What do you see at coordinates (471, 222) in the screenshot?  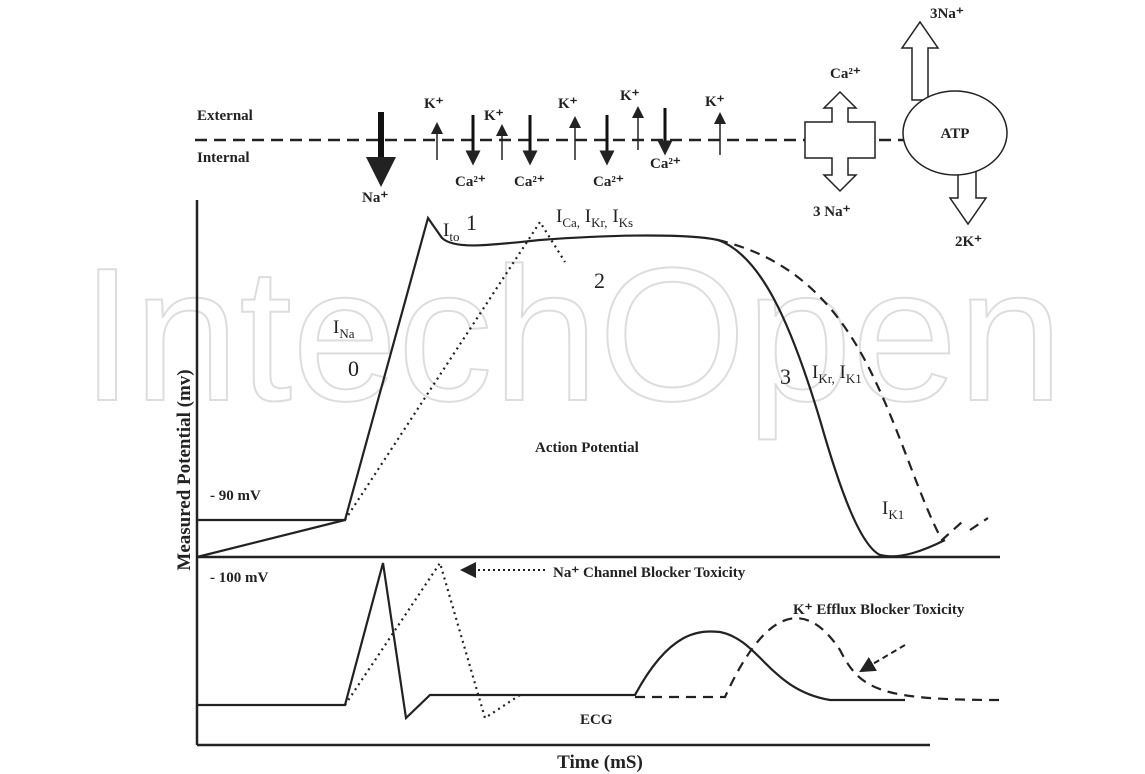 I see `phase-label: 1` at bounding box center [471, 222].